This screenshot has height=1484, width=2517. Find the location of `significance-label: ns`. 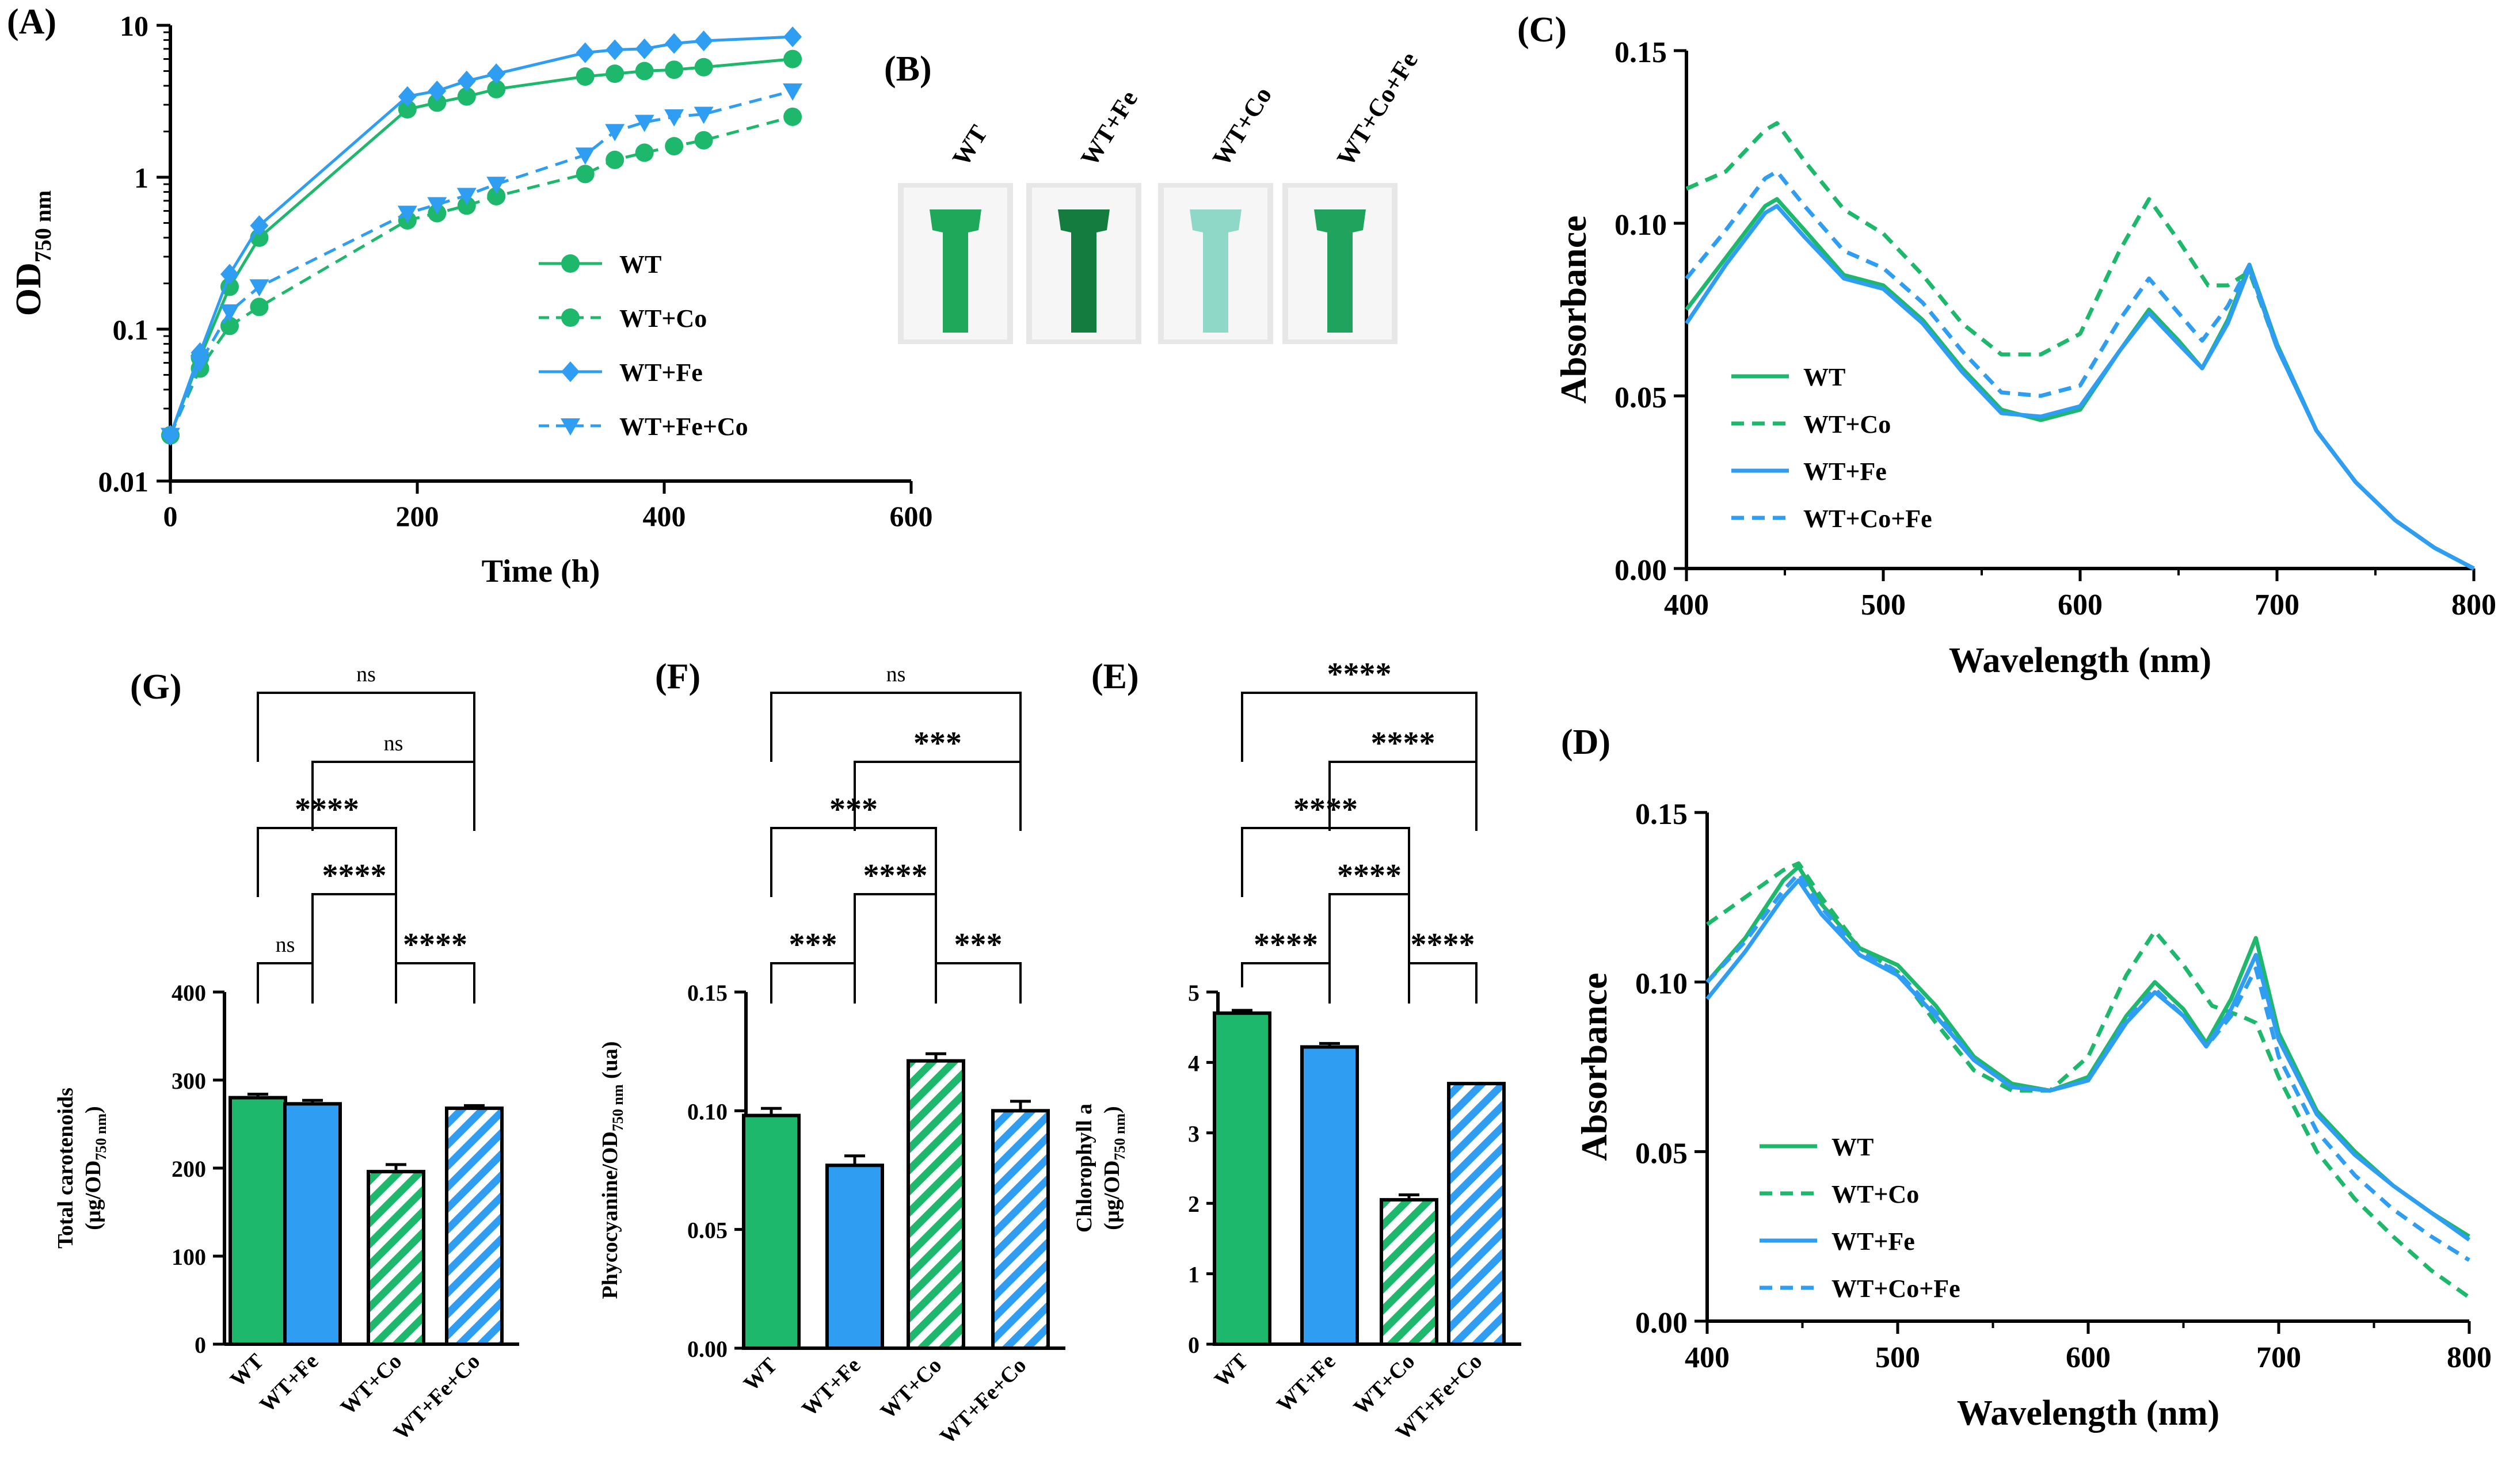

significance-label: ns is located at coordinates (366, 674).